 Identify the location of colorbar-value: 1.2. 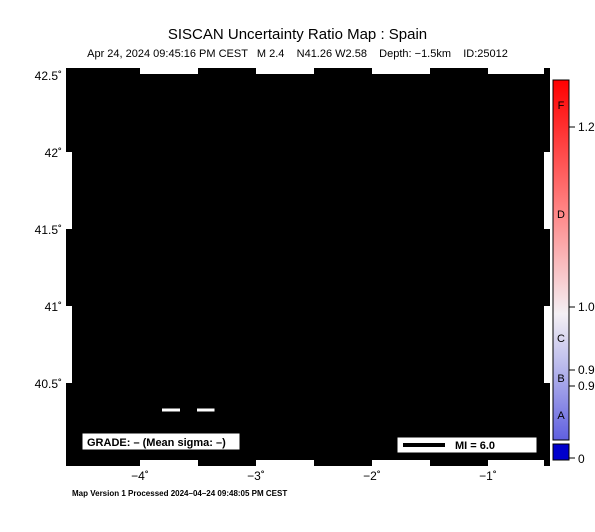
(586, 127).